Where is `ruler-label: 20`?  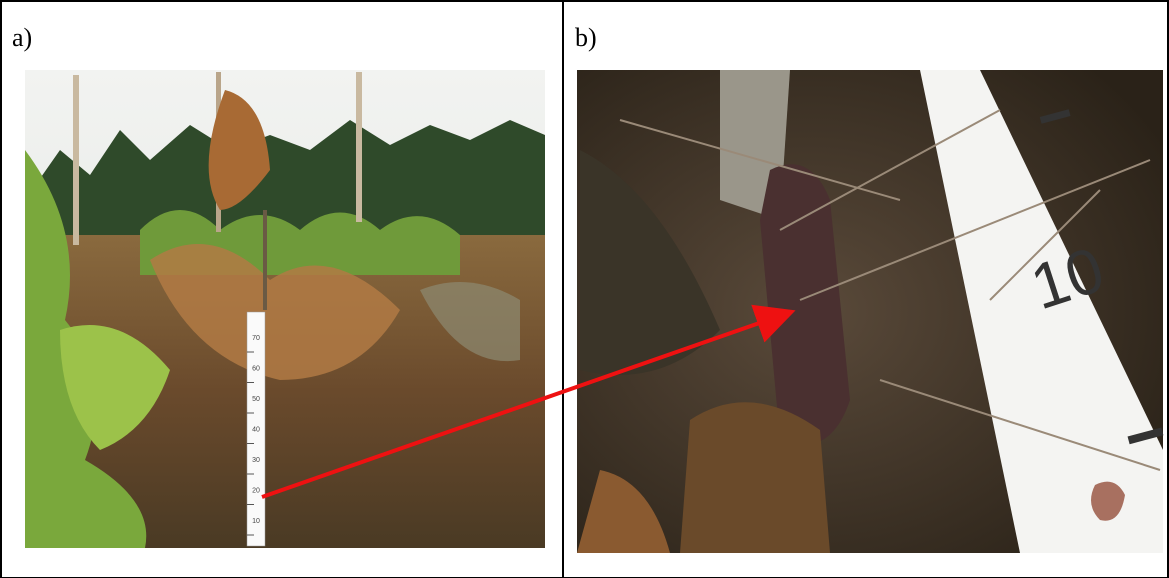 ruler-label: 20 is located at coordinates (256, 491).